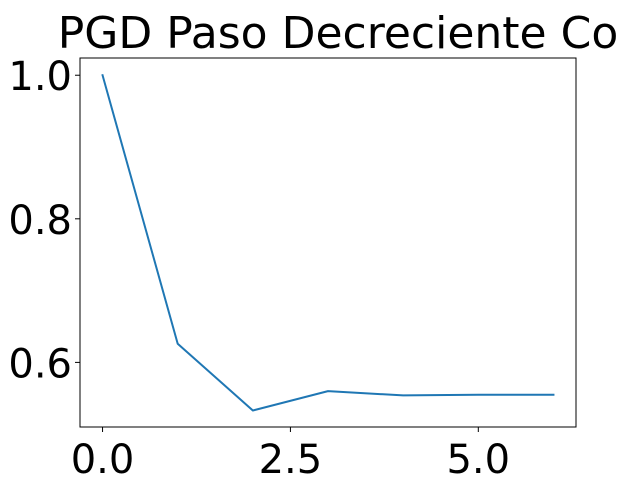 The width and height of the screenshot is (640, 480). I want to click on x-tick-label: 2.5, so click(291, 458).